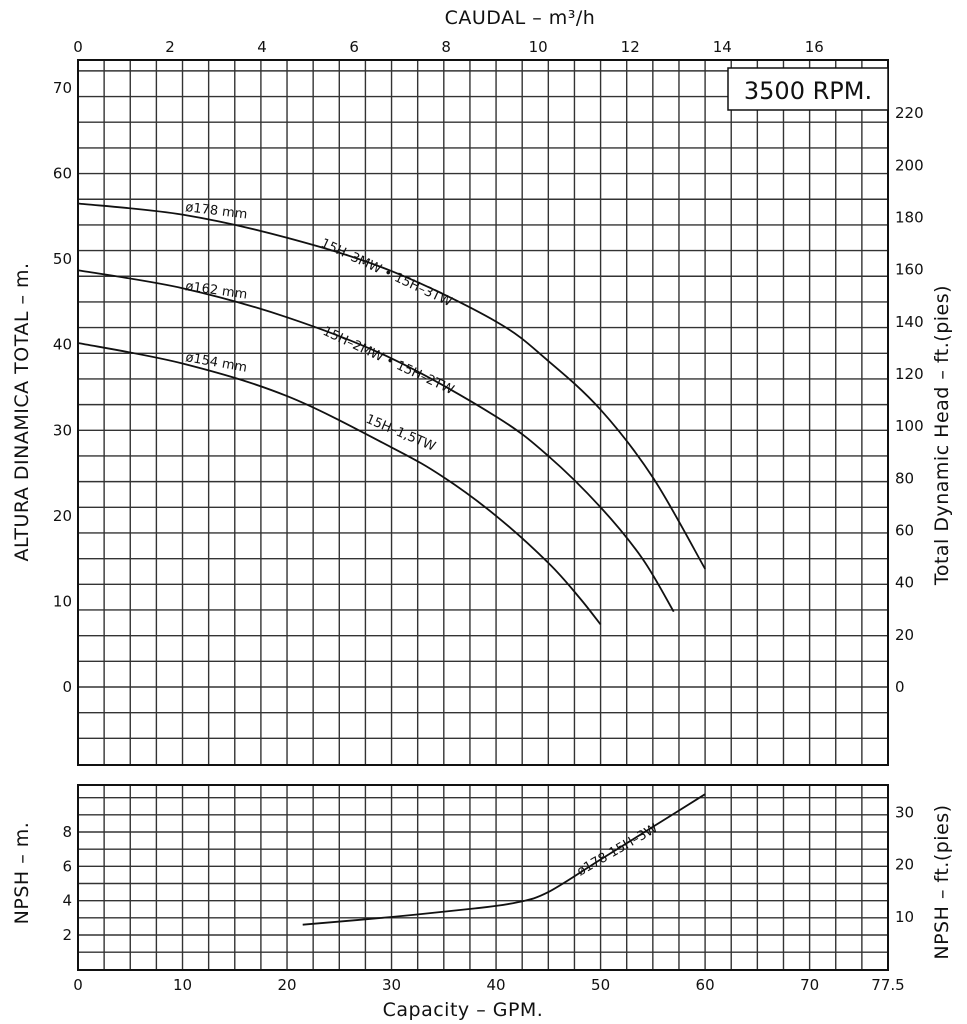 The image size is (967, 1024). What do you see at coordinates (722, 47) in the screenshot?
I see `top-axis-tick-label: 14` at bounding box center [722, 47].